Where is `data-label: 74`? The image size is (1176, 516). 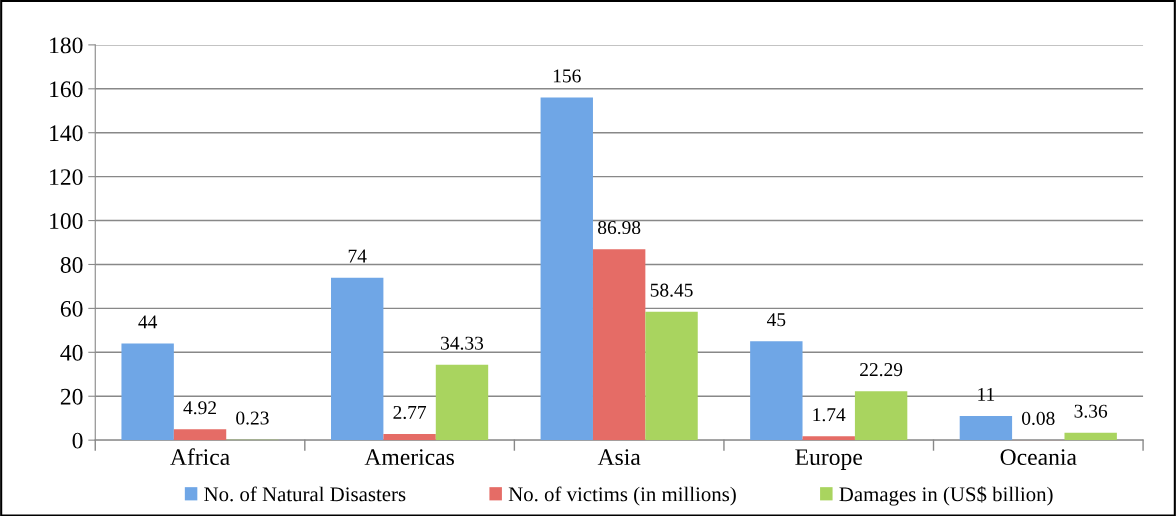
data-label: 74 is located at coordinates (357, 256).